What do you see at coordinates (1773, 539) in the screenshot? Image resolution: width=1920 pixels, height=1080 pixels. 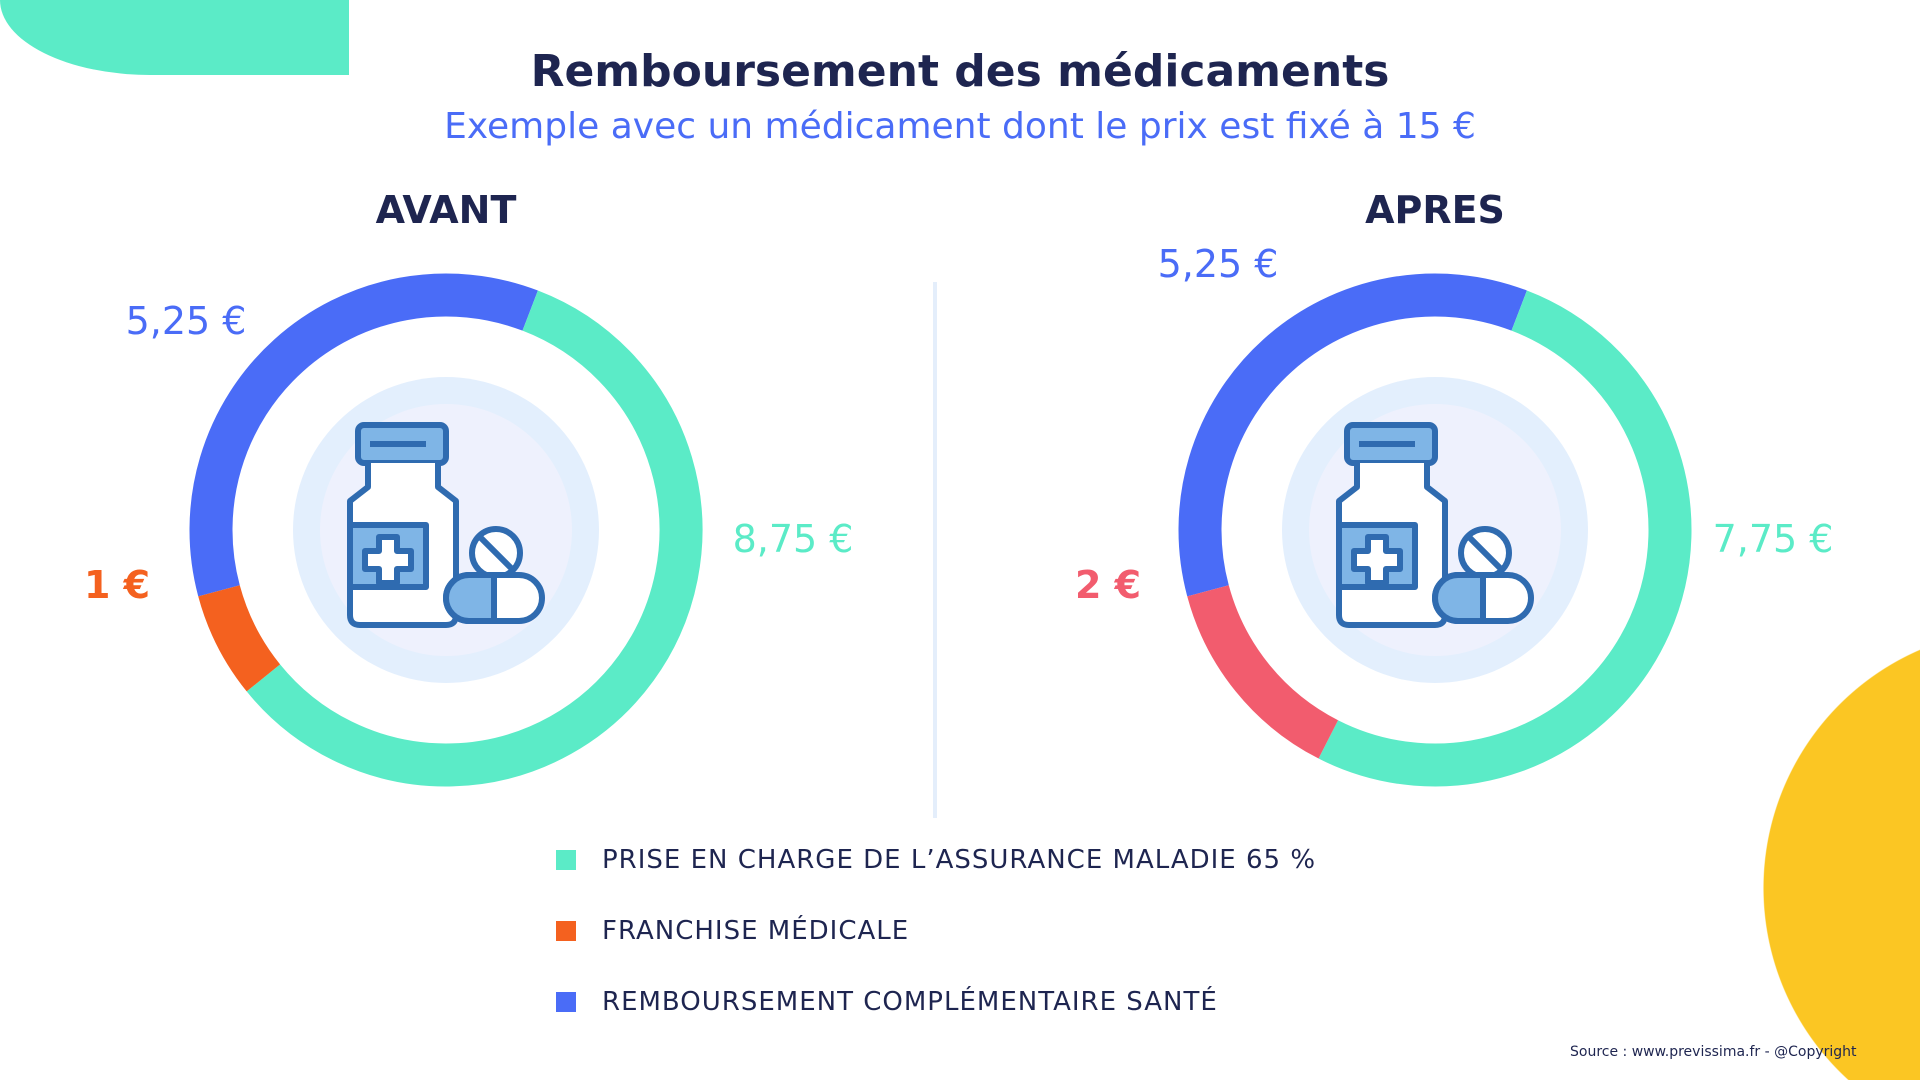 I see `apres-label-assurance: 7,75 €` at bounding box center [1773, 539].